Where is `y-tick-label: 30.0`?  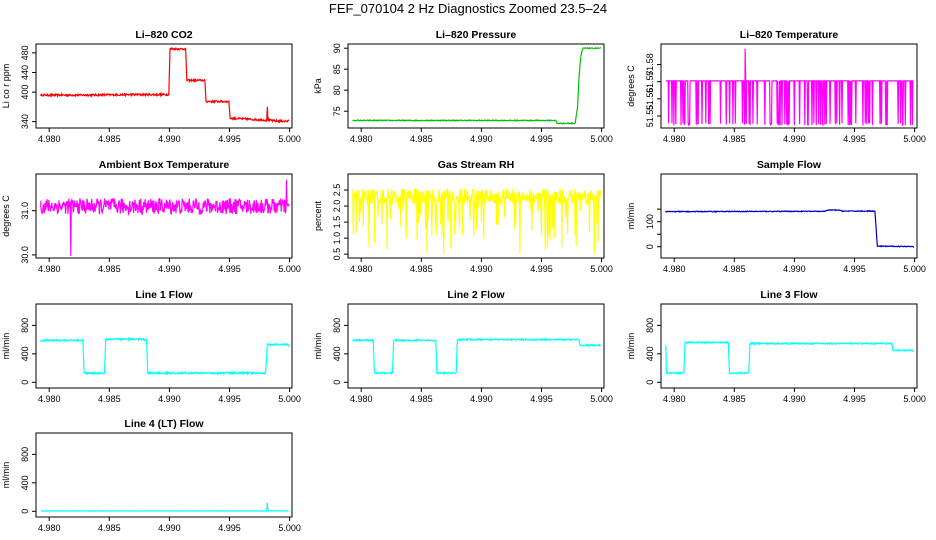
y-tick-label: 30.0 is located at coordinates (25, 255).